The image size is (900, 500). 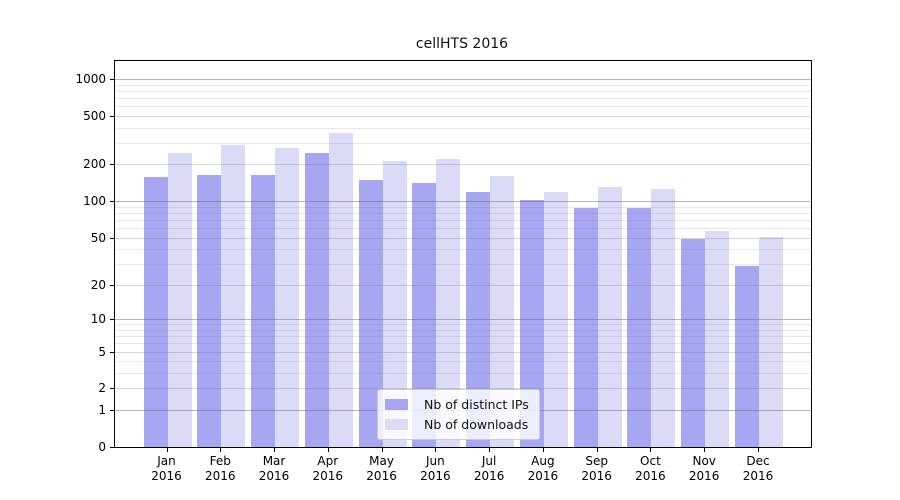 I want to click on x-tick-label-sep: Sep 2016, so click(x=596, y=468).